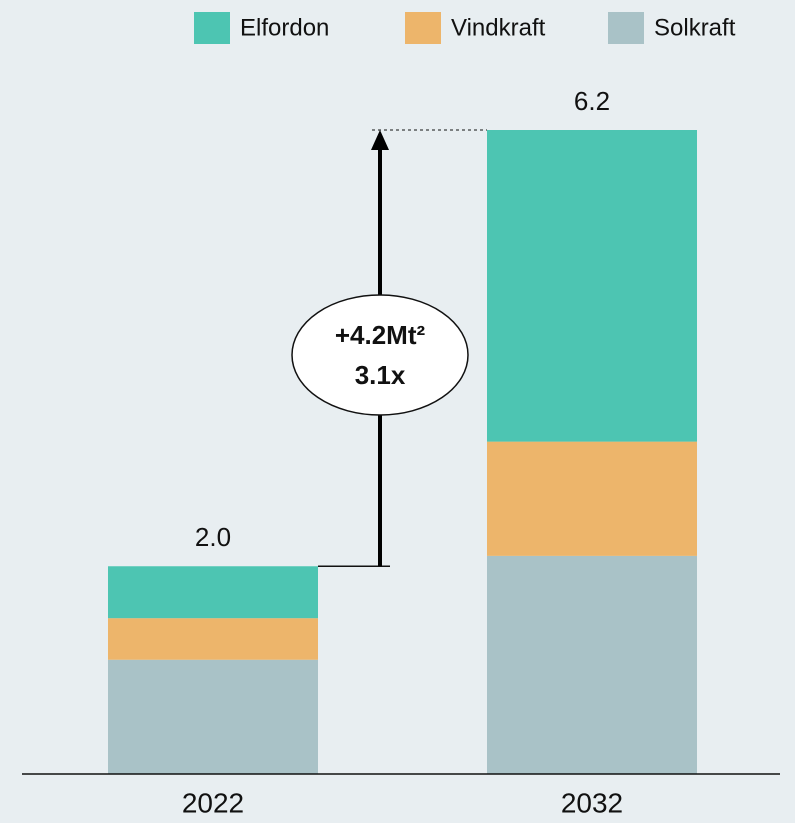  What do you see at coordinates (380, 140) in the screenshot?
I see `arrow-head` at bounding box center [380, 140].